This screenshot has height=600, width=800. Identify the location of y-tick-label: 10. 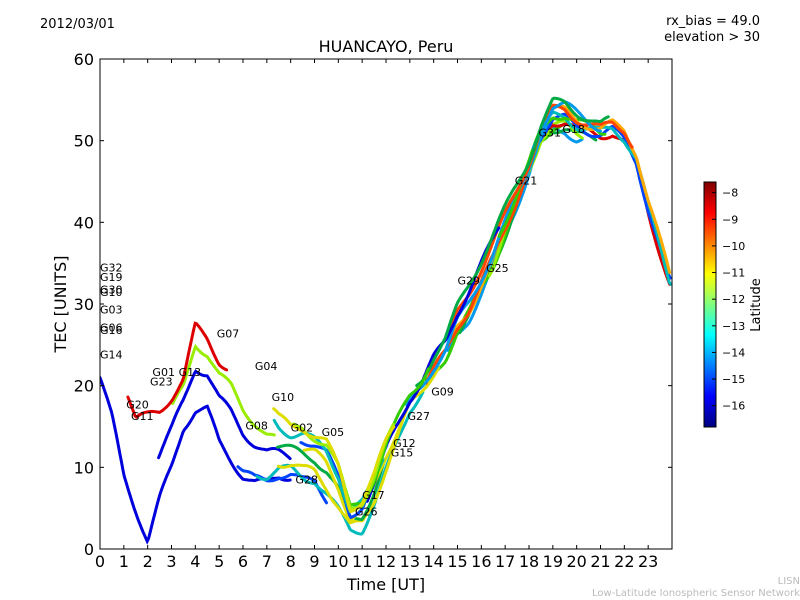
(84, 467).